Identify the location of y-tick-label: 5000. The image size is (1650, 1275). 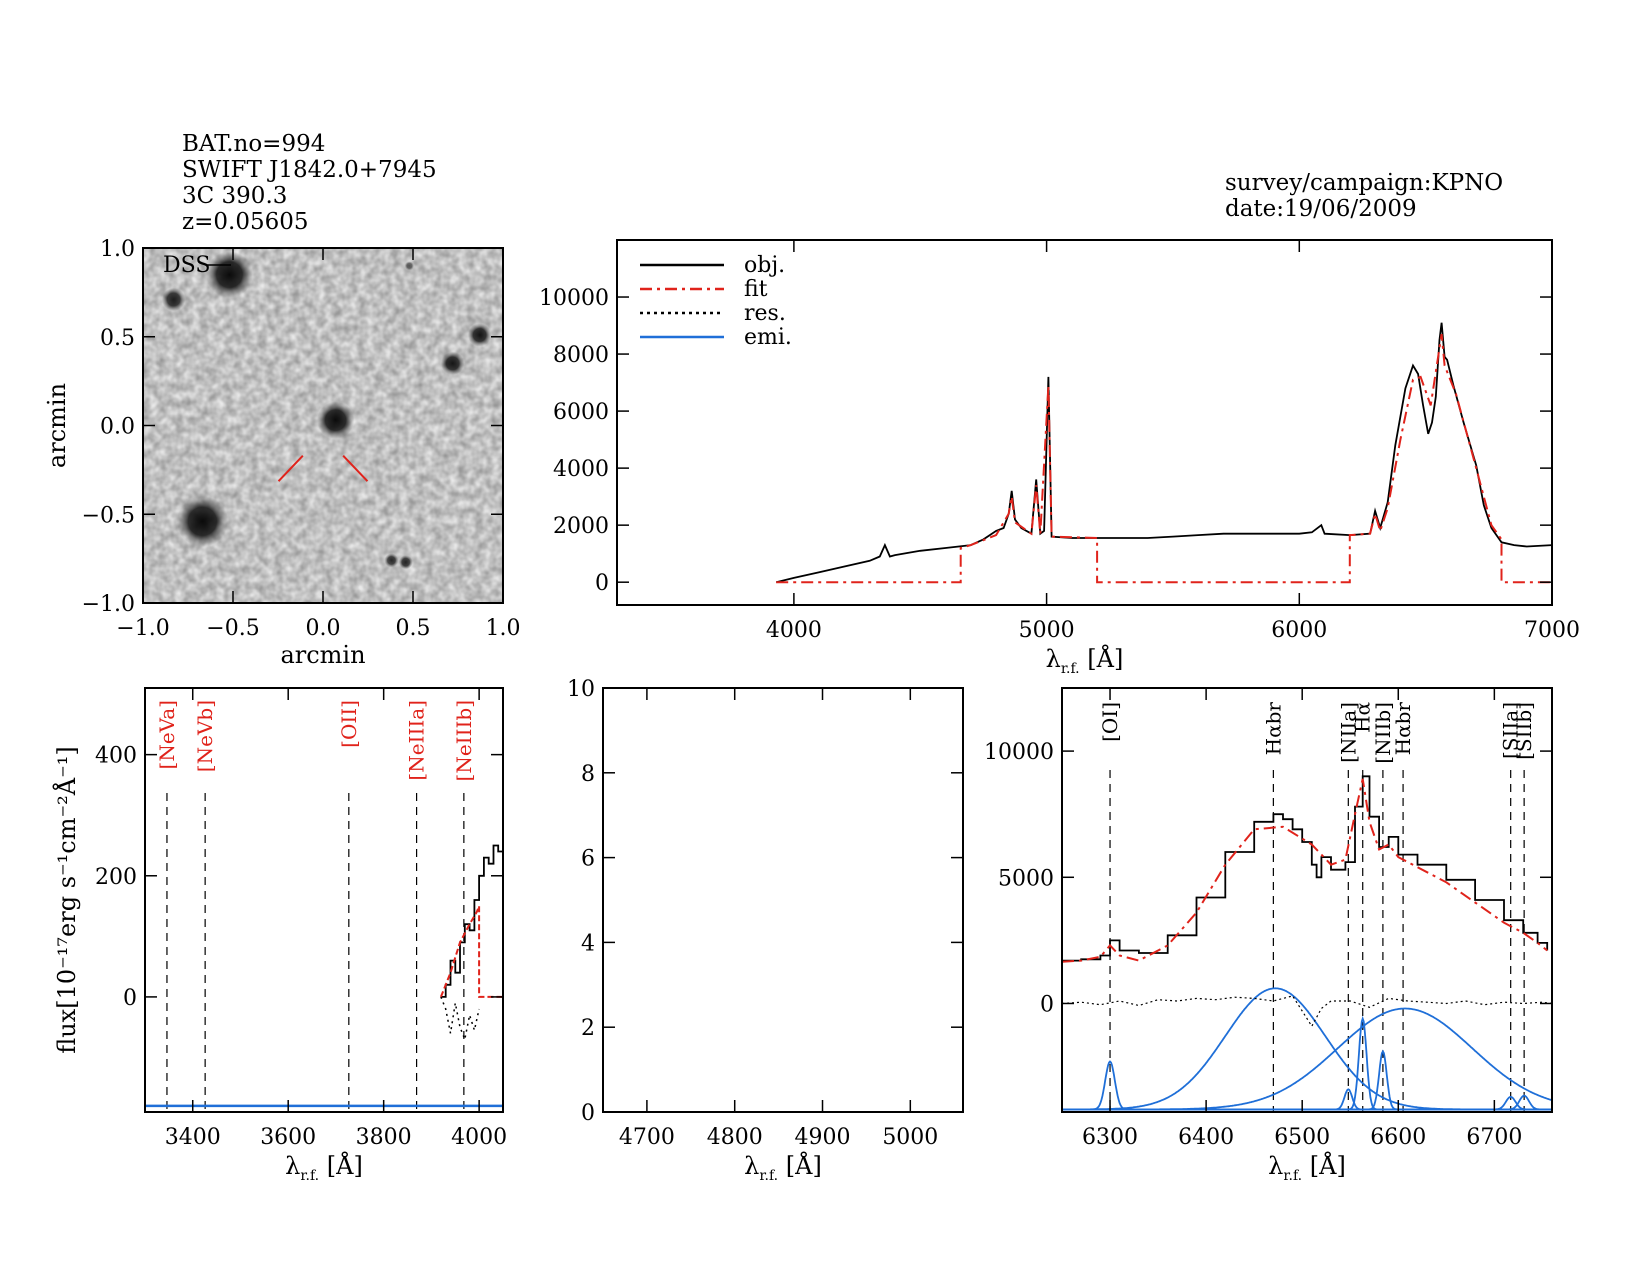
(1026, 878).